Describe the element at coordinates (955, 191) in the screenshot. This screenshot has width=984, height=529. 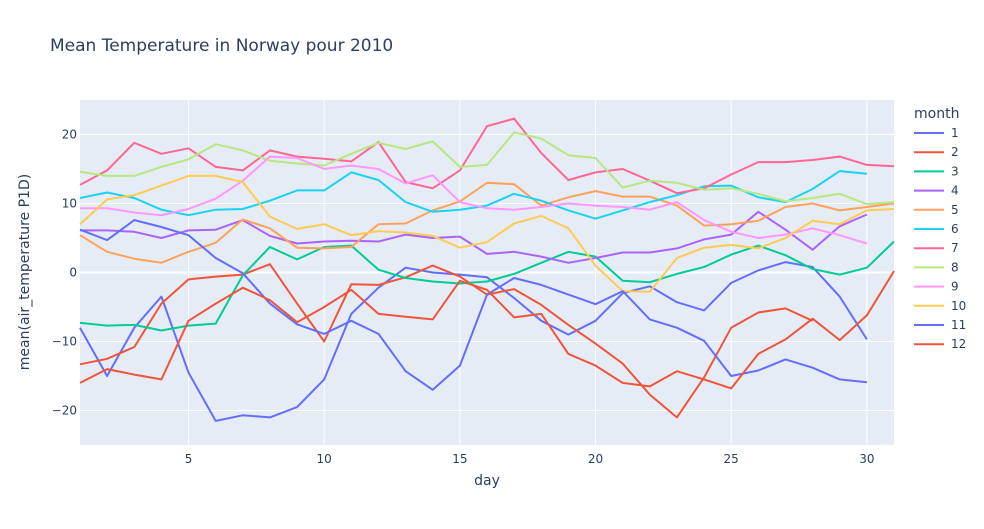
I see `legend-label: 4` at that location.